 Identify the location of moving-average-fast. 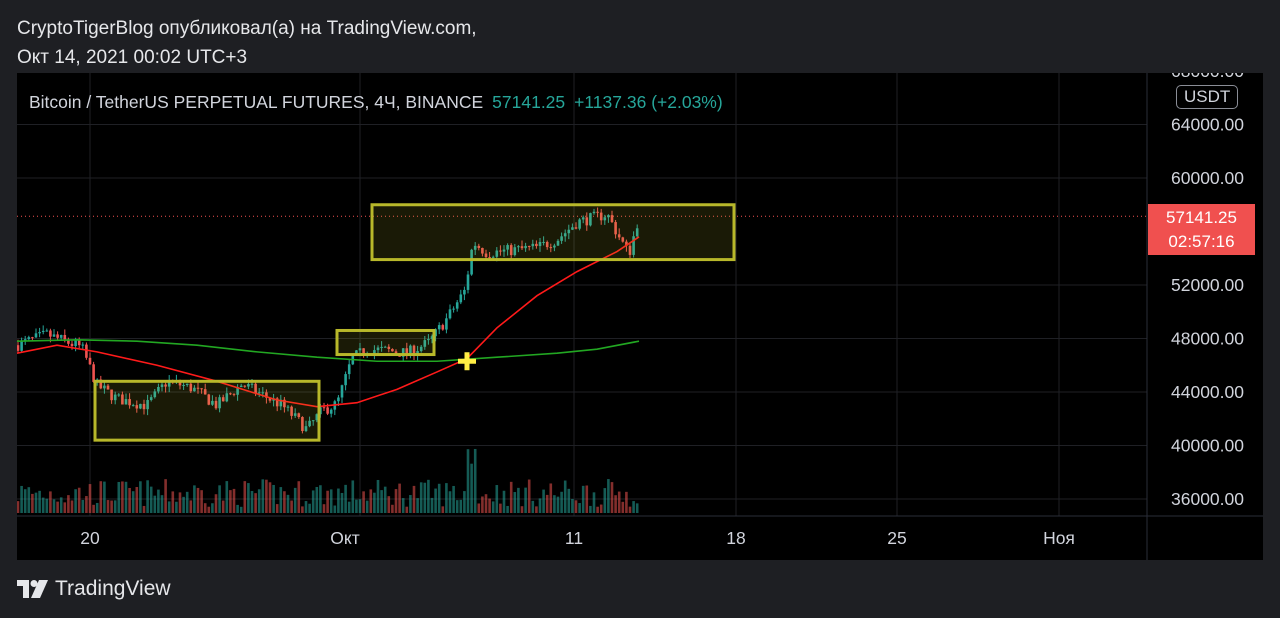
(328, 322).